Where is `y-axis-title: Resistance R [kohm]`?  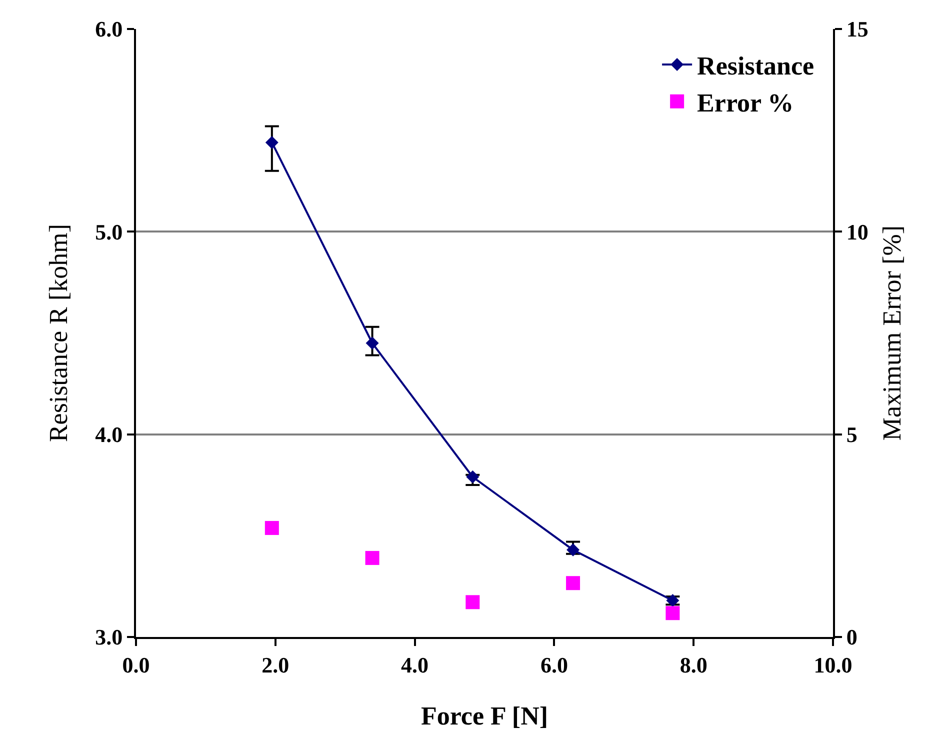 y-axis-title: Resistance R [kohm] is located at coordinates (58, 333).